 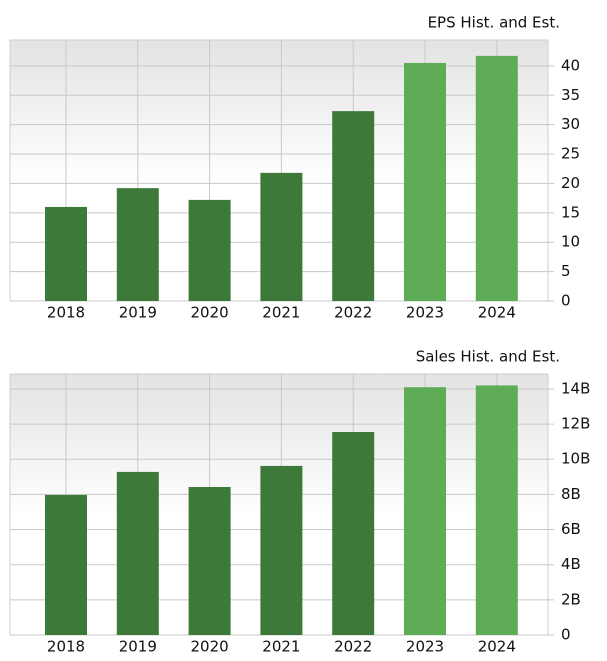 I want to click on chart-title: Sales Hist. and Est., so click(x=488, y=357).